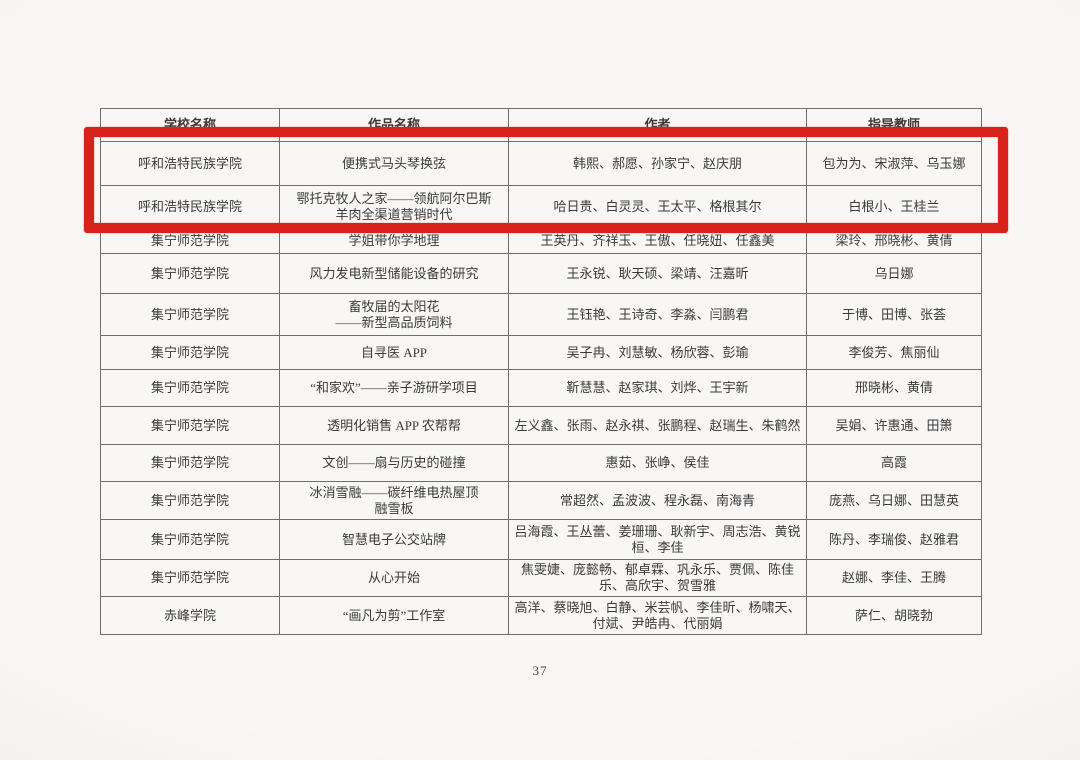 Image resolution: width=1080 pixels, height=760 pixels. I want to click on table-row: 集宁师范学院 自寻医 APP 吴子冉、刘慧敏、杨欣蓉、彭瑜 李俊芳、焦丽仙, so click(541, 352).